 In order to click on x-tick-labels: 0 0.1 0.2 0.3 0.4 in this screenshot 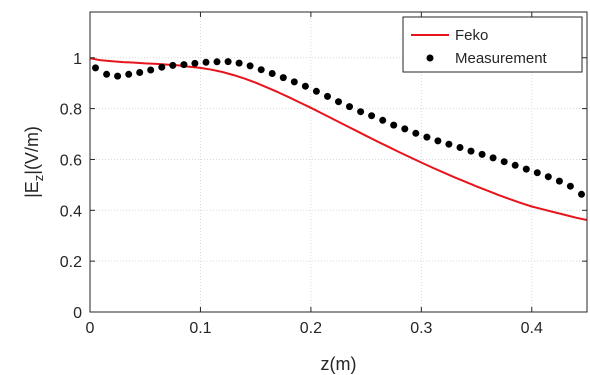, I will do `click(314, 328)`.